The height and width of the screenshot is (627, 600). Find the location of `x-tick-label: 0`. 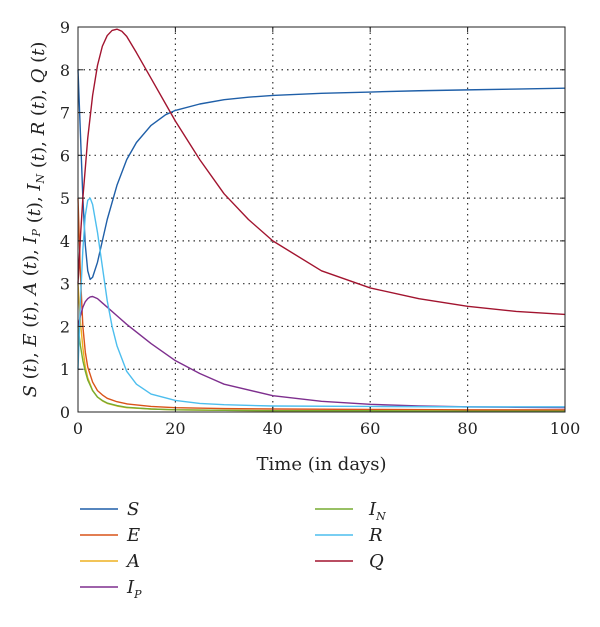

x-tick-label: 0 is located at coordinates (78, 428).